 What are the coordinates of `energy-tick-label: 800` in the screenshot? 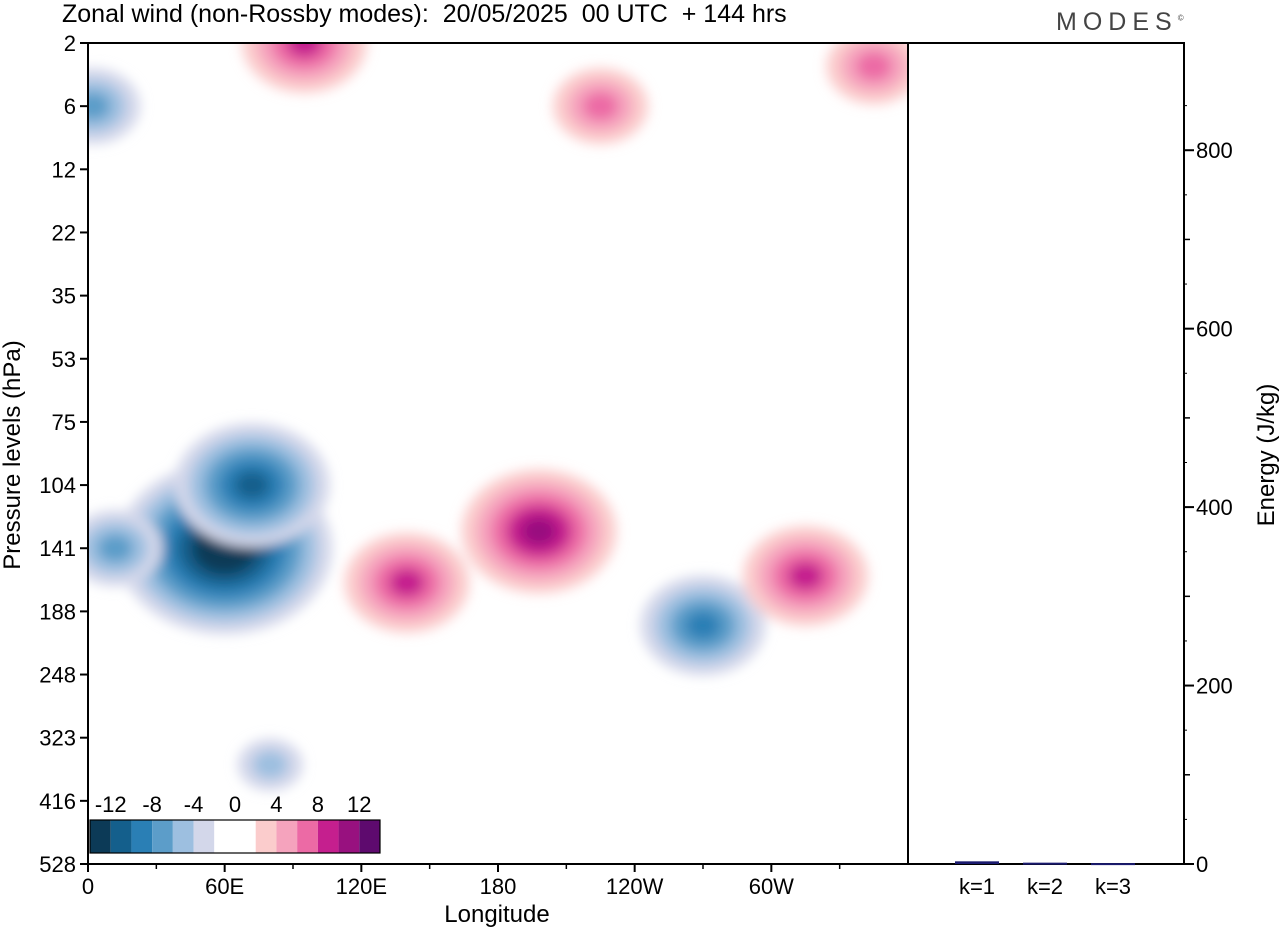 It's located at (1214, 150).